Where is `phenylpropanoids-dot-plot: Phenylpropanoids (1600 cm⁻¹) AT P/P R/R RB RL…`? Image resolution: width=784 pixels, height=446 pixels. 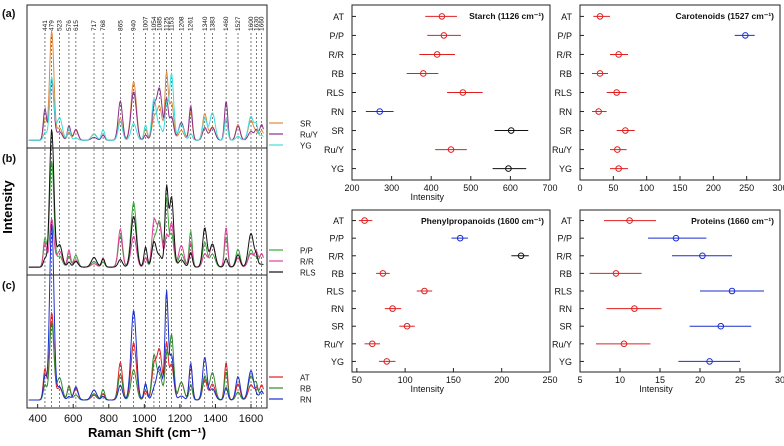
phenylpropanoids-dot-plot: Phenylpropanoids (1600 cm⁻¹) AT P/P R/R RB RL… is located at coordinates (441, 301).